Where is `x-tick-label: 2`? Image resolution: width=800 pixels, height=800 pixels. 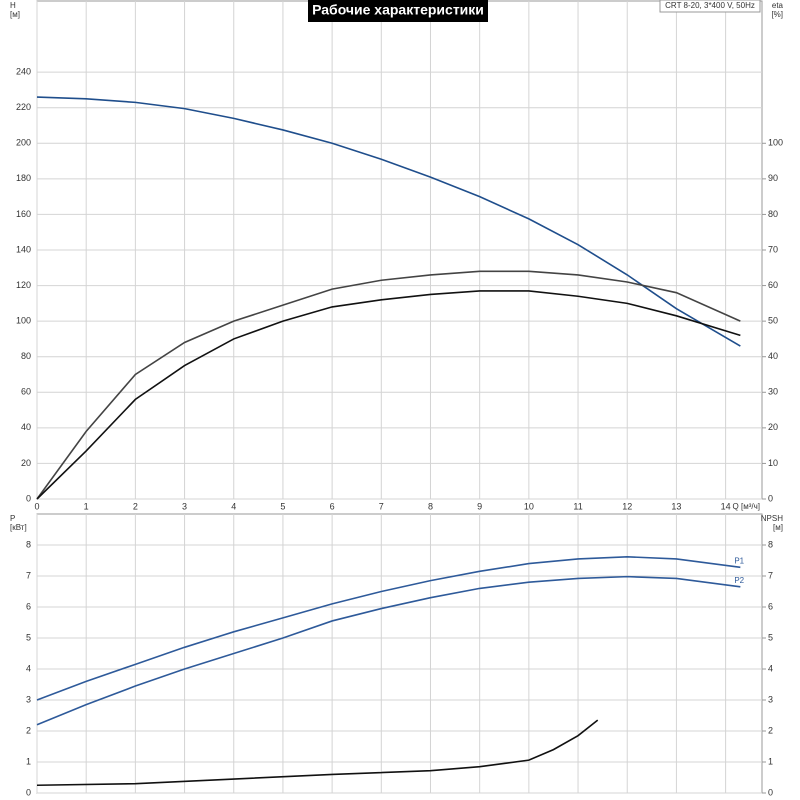 x-tick-label: 2 is located at coordinates (135, 506).